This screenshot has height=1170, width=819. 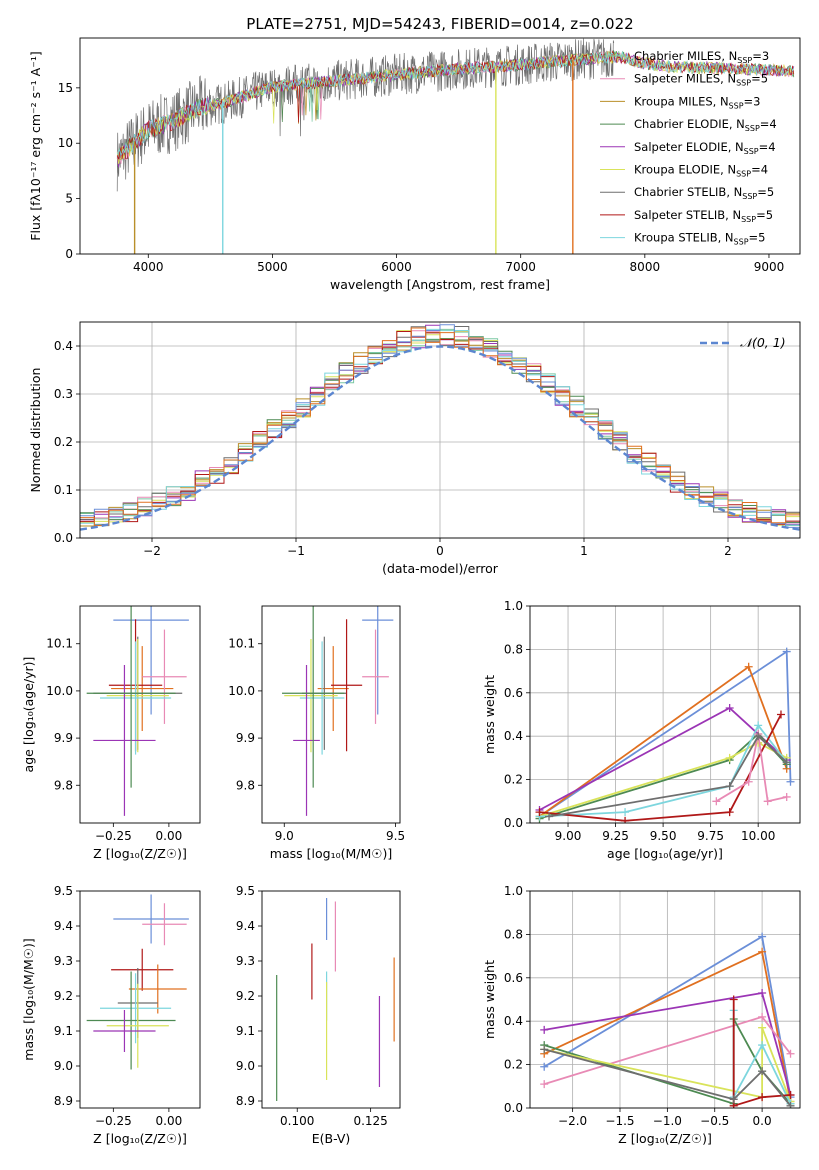 What do you see at coordinates (714, 1121) in the screenshot?
I see `x-tick-label: −0.5` at bounding box center [714, 1121].